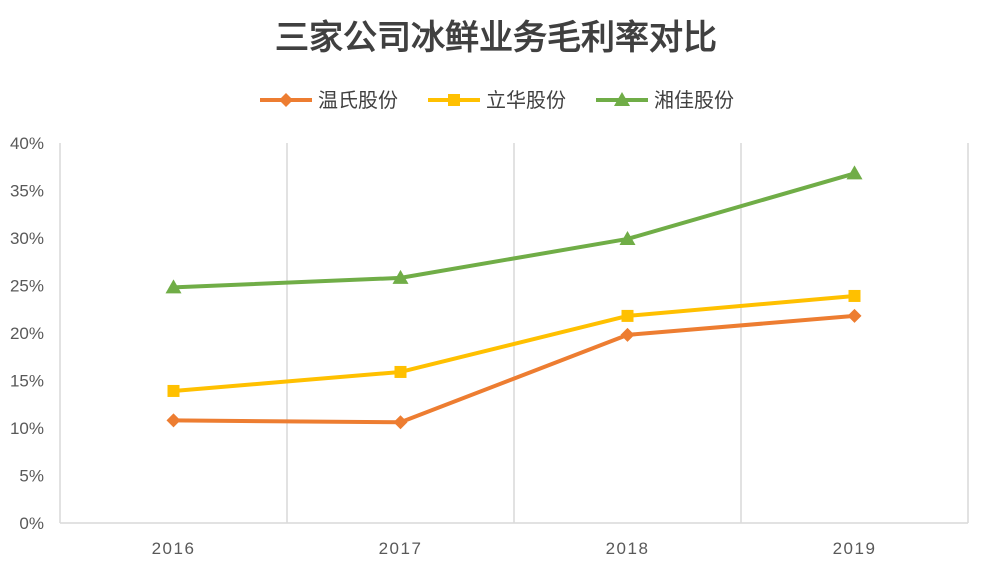  What do you see at coordinates (31, 523) in the screenshot?
I see `y-tick-label: 0%` at bounding box center [31, 523].